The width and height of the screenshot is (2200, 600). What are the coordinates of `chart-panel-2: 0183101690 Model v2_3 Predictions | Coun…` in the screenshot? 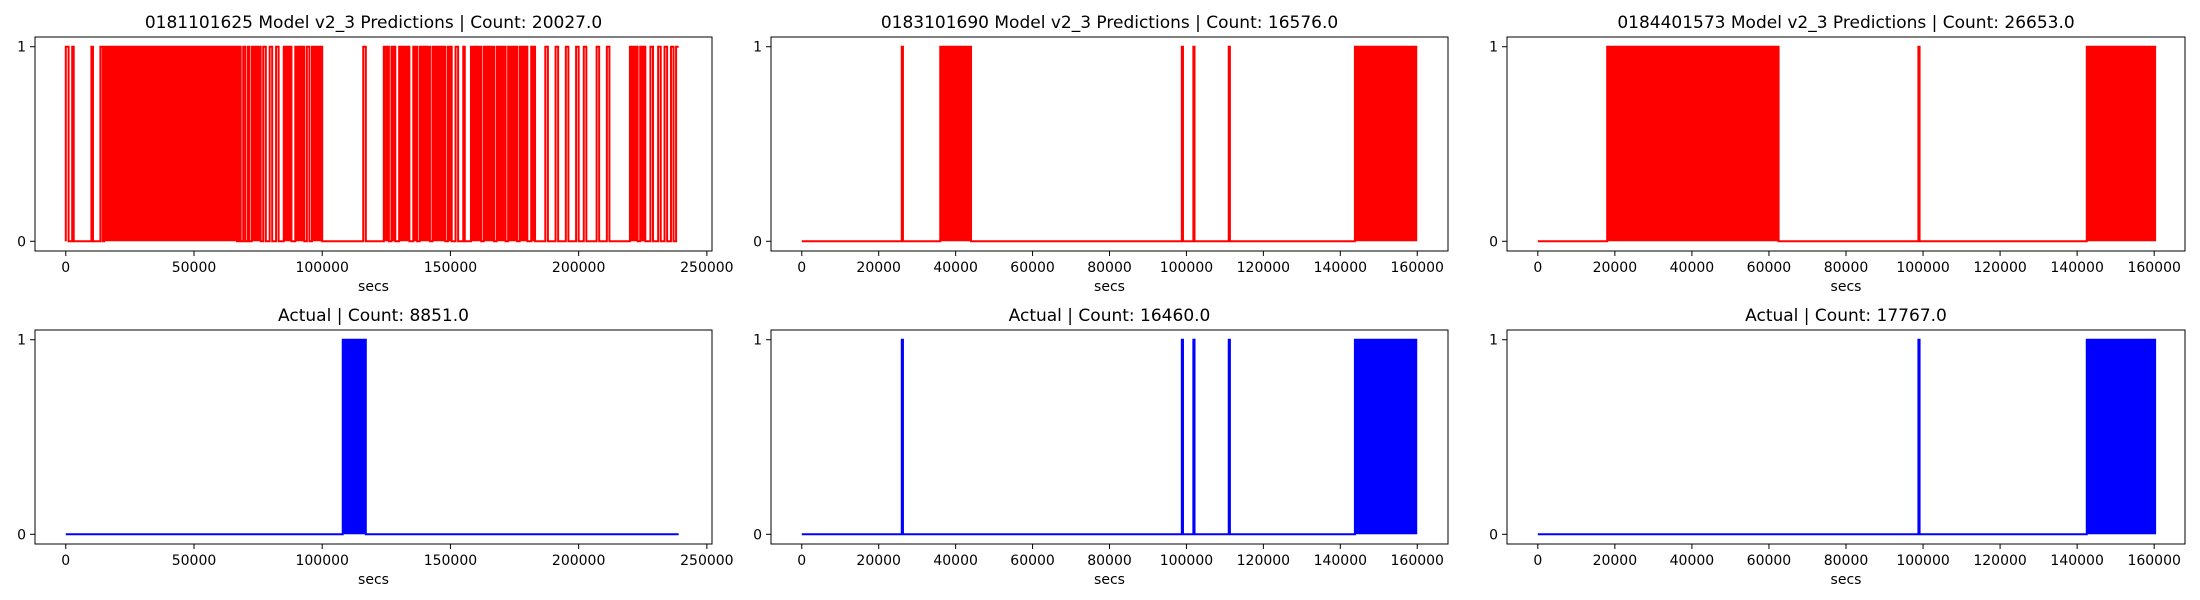 It's located at (1101, 154).